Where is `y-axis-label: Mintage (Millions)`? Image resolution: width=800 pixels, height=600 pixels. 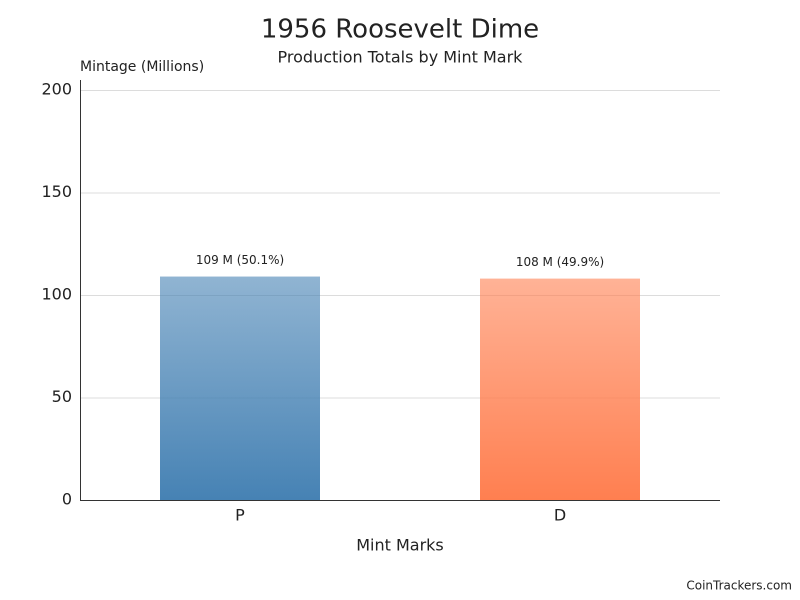
y-axis-label: Mintage (Millions) is located at coordinates (142, 67).